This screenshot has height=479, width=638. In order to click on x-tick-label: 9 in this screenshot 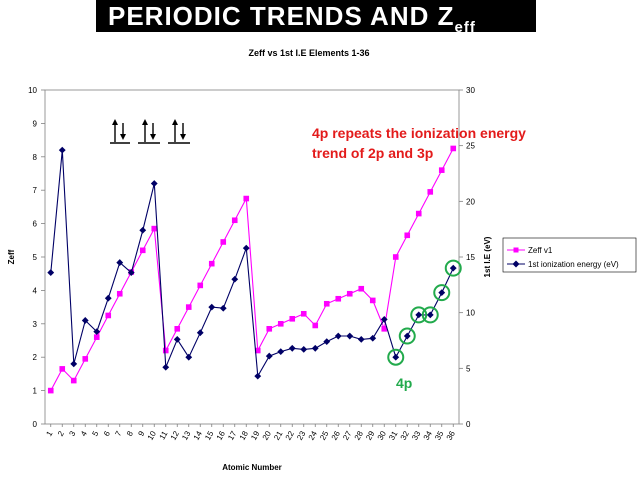, I will do `click(141, 433)`.